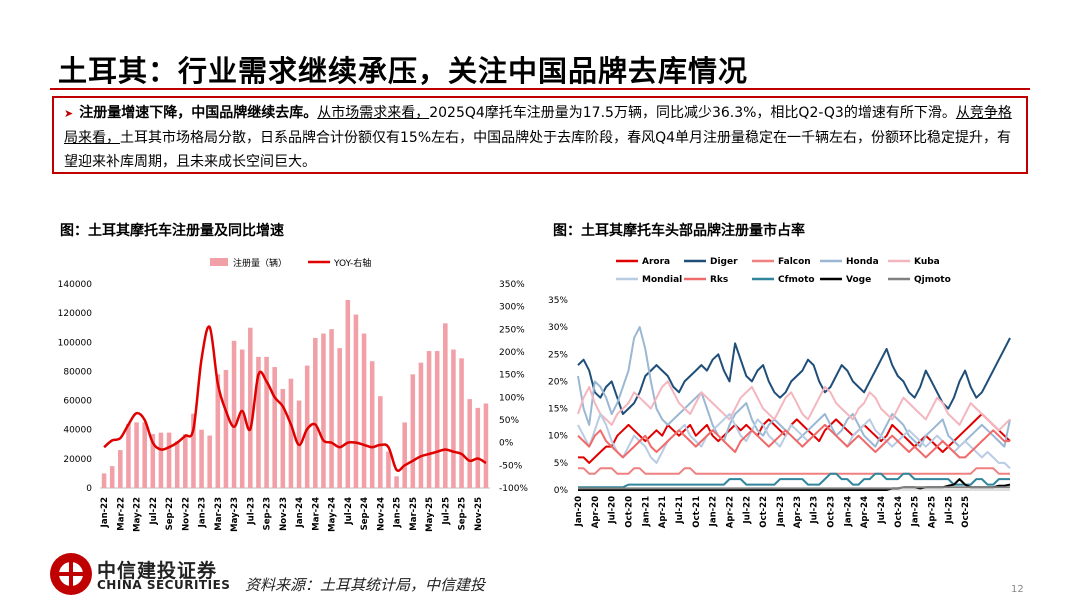 Image resolution: width=1080 pixels, height=609 pixels. I want to click on y-tick-label: 15%, so click(558, 410).